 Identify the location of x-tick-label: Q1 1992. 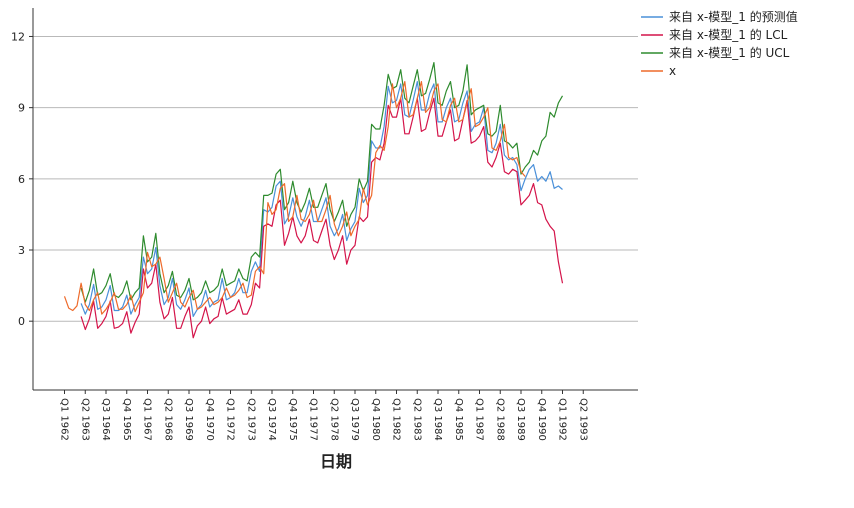
(562, 419).